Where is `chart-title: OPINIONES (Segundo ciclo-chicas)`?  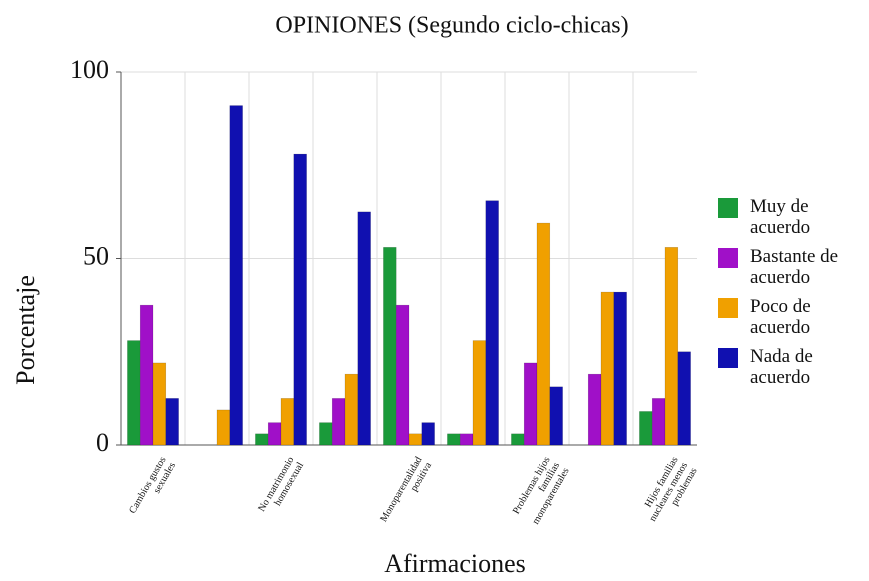 chart-title: OPINIONES (Segundo ciclo-chicas) is located at coordinates (451, 26).